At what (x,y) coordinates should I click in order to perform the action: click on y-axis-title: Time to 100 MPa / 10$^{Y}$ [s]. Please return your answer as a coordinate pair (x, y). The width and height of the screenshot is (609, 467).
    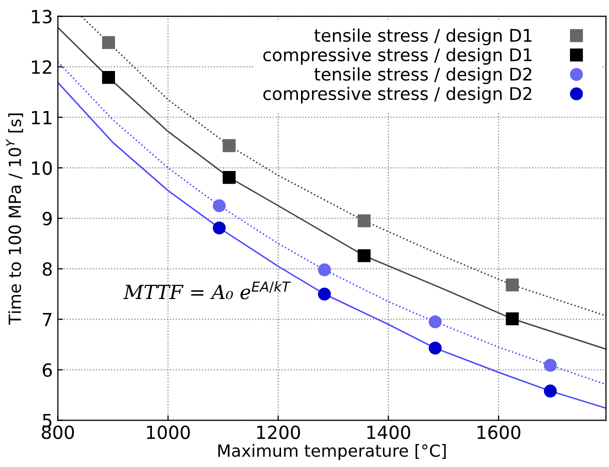
    Looking at the image, I should click on (15, 219).